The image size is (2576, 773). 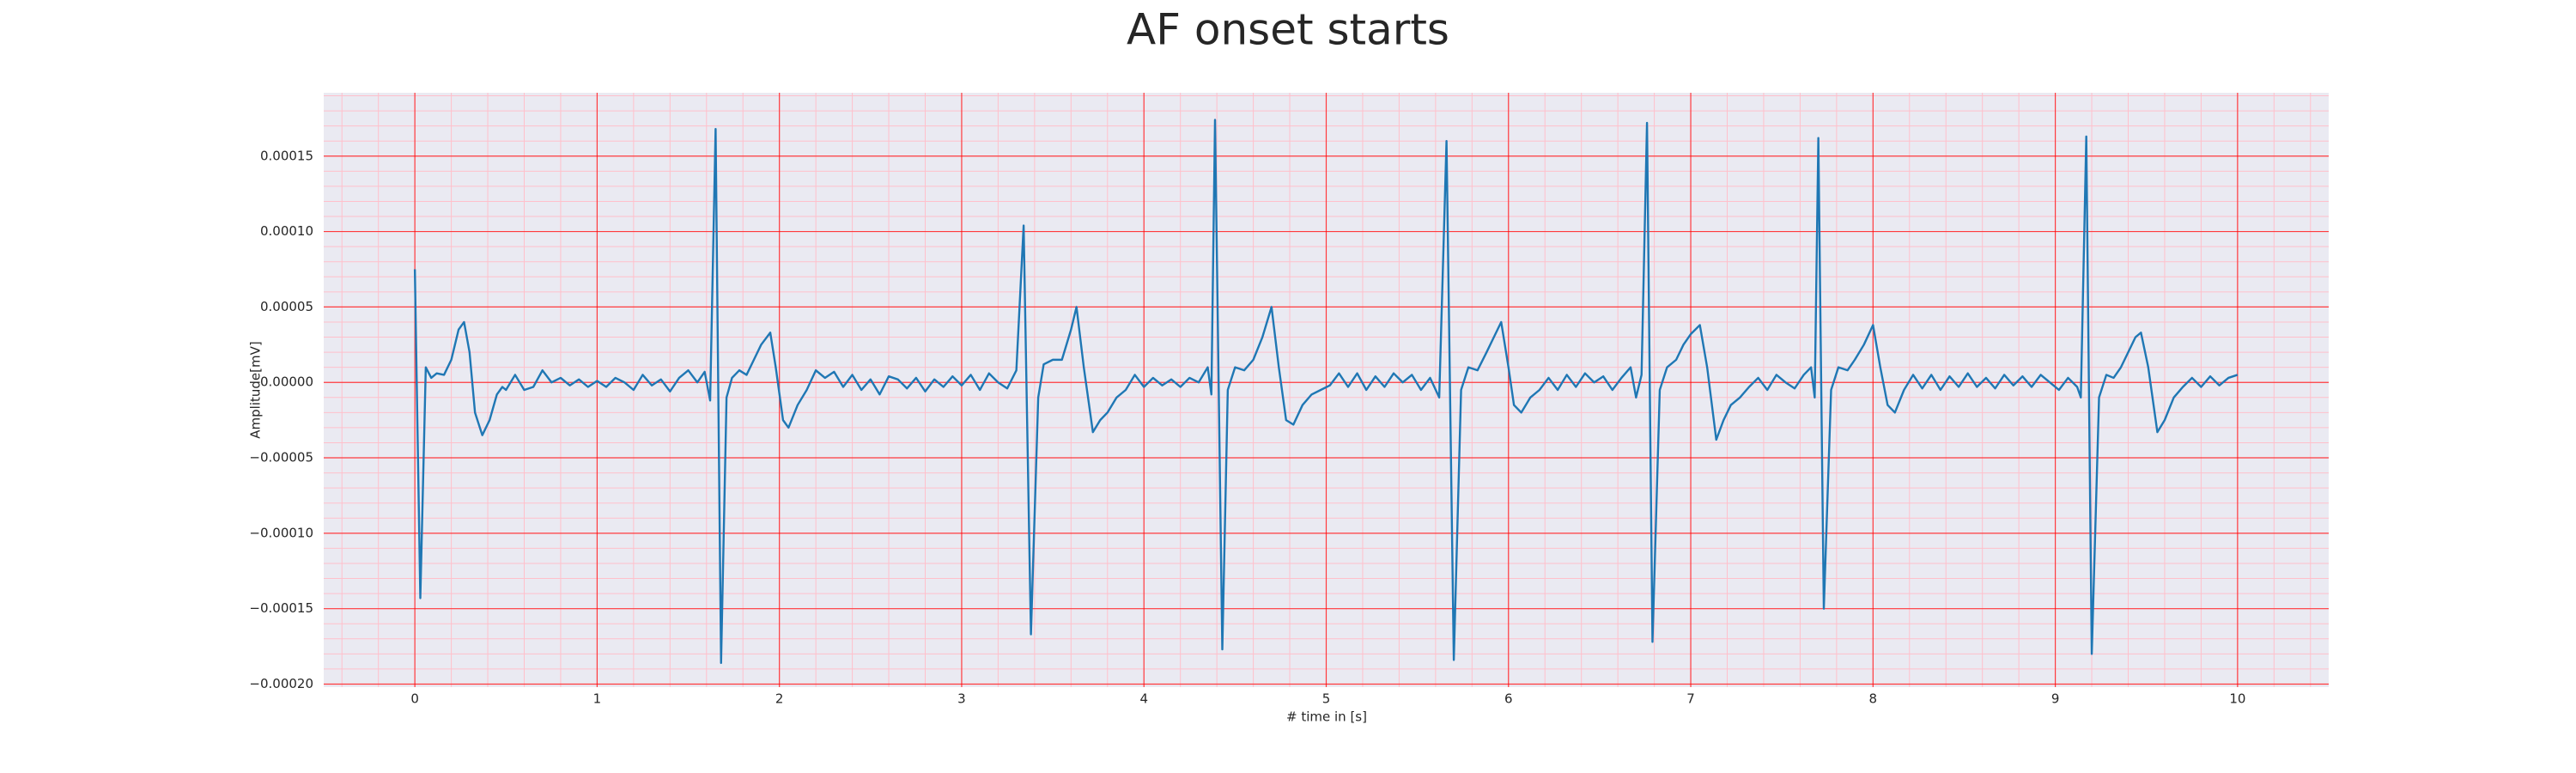 I want to click on x-tick-label: 4, so click(x=1144, y=699).